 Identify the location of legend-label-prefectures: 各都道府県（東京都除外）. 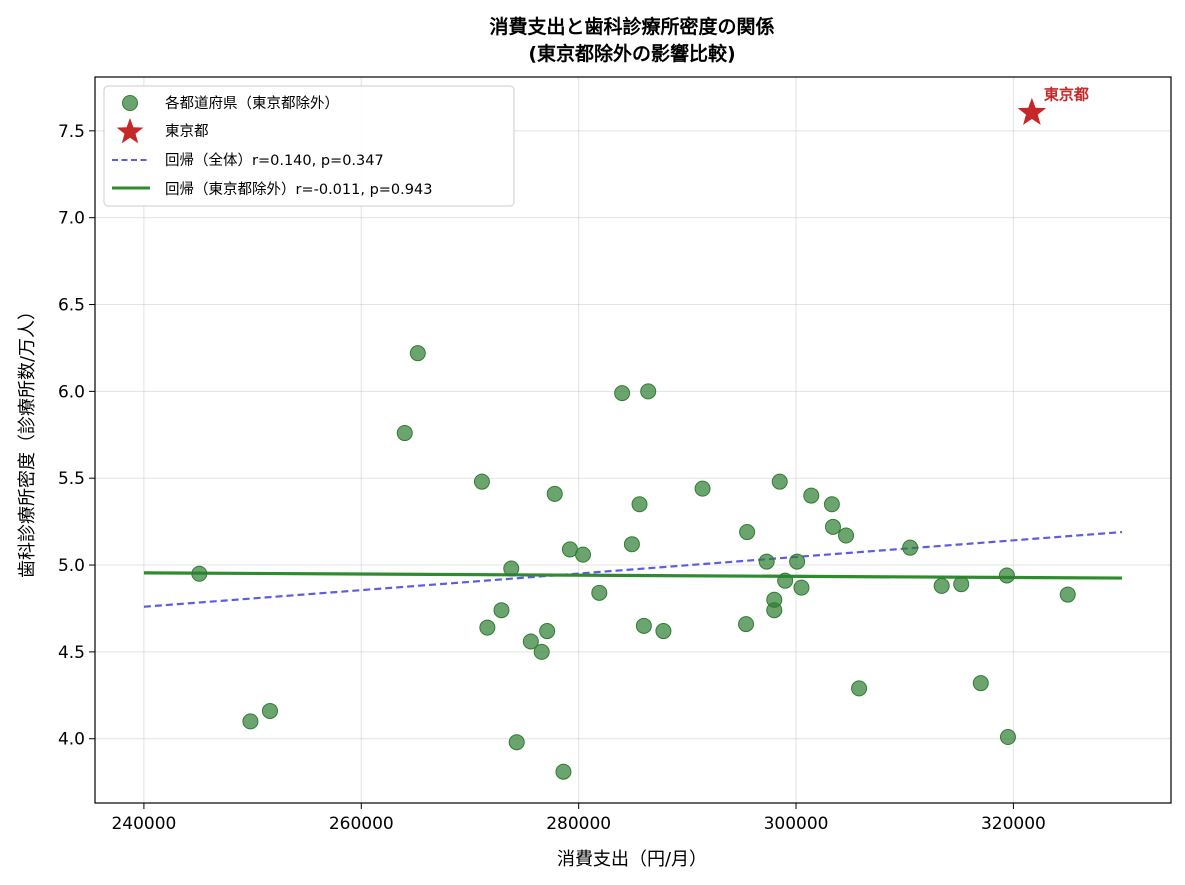
(252, 103).